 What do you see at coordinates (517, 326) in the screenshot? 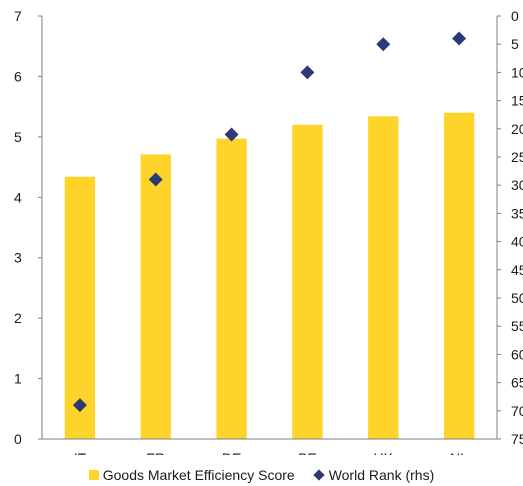
I see `right-tick-label: 55` at bounding box center [517, 326].